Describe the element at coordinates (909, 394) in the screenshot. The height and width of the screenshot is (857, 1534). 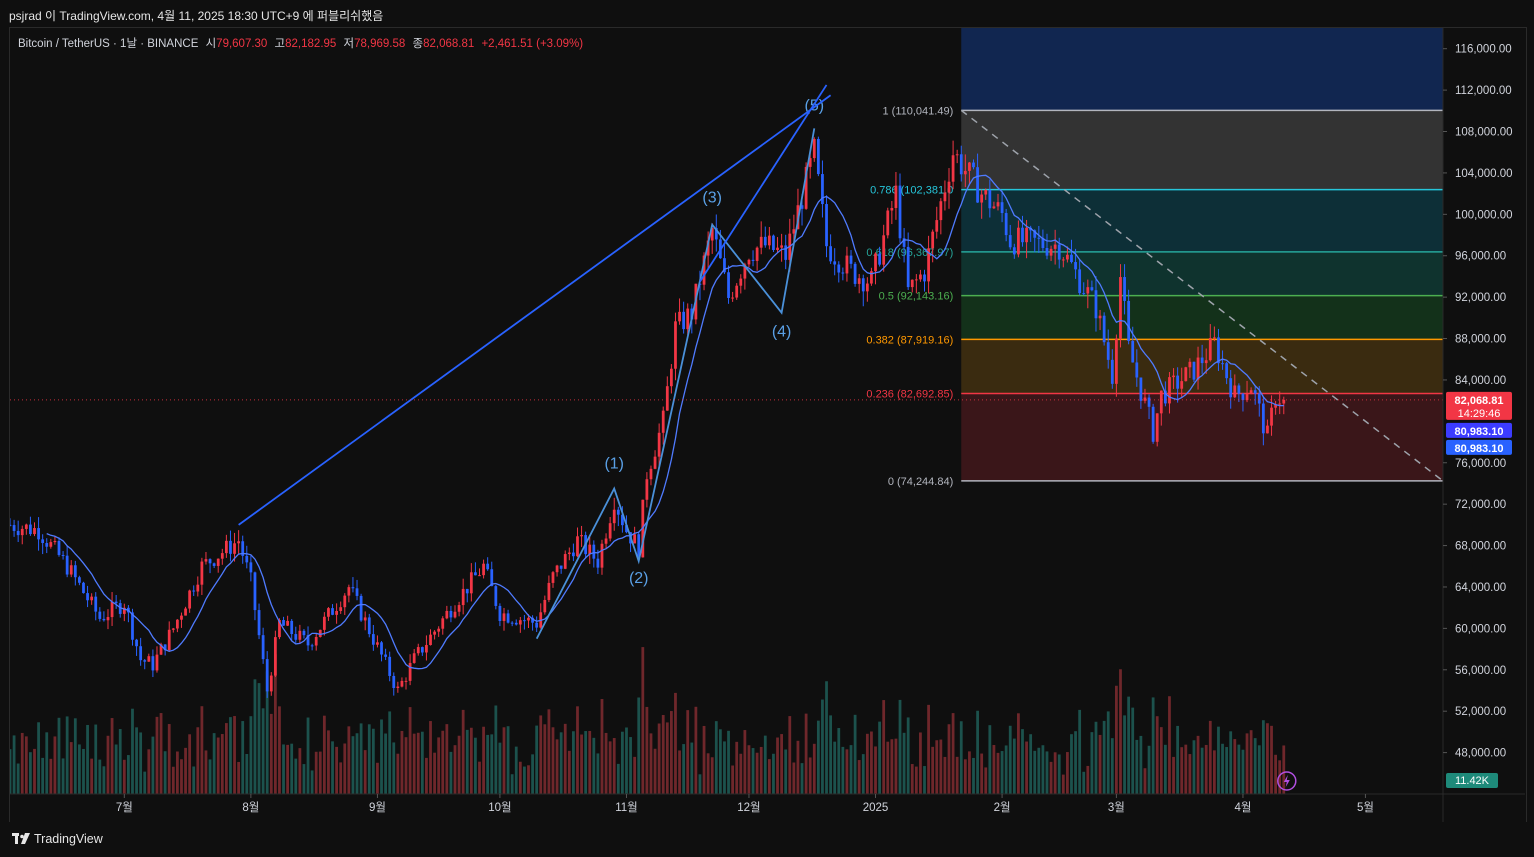
I see `fib-level-label: 0.236 (82,692.85)` at that location.